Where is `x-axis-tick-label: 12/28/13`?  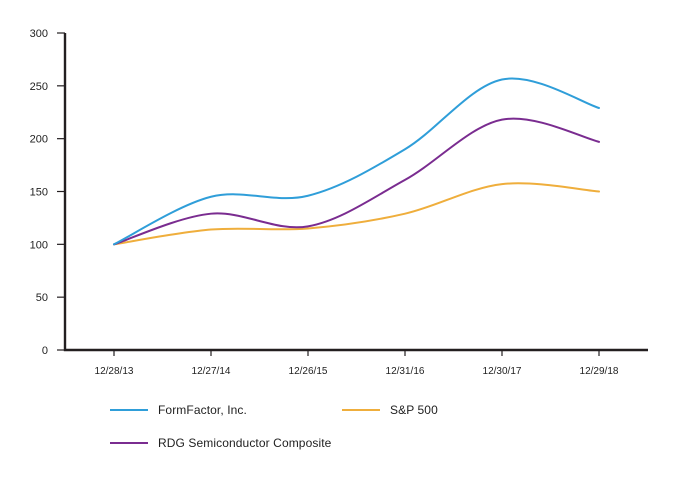
x-axis-tick-label: 12/28/13 is located at coordinates (114, 371).